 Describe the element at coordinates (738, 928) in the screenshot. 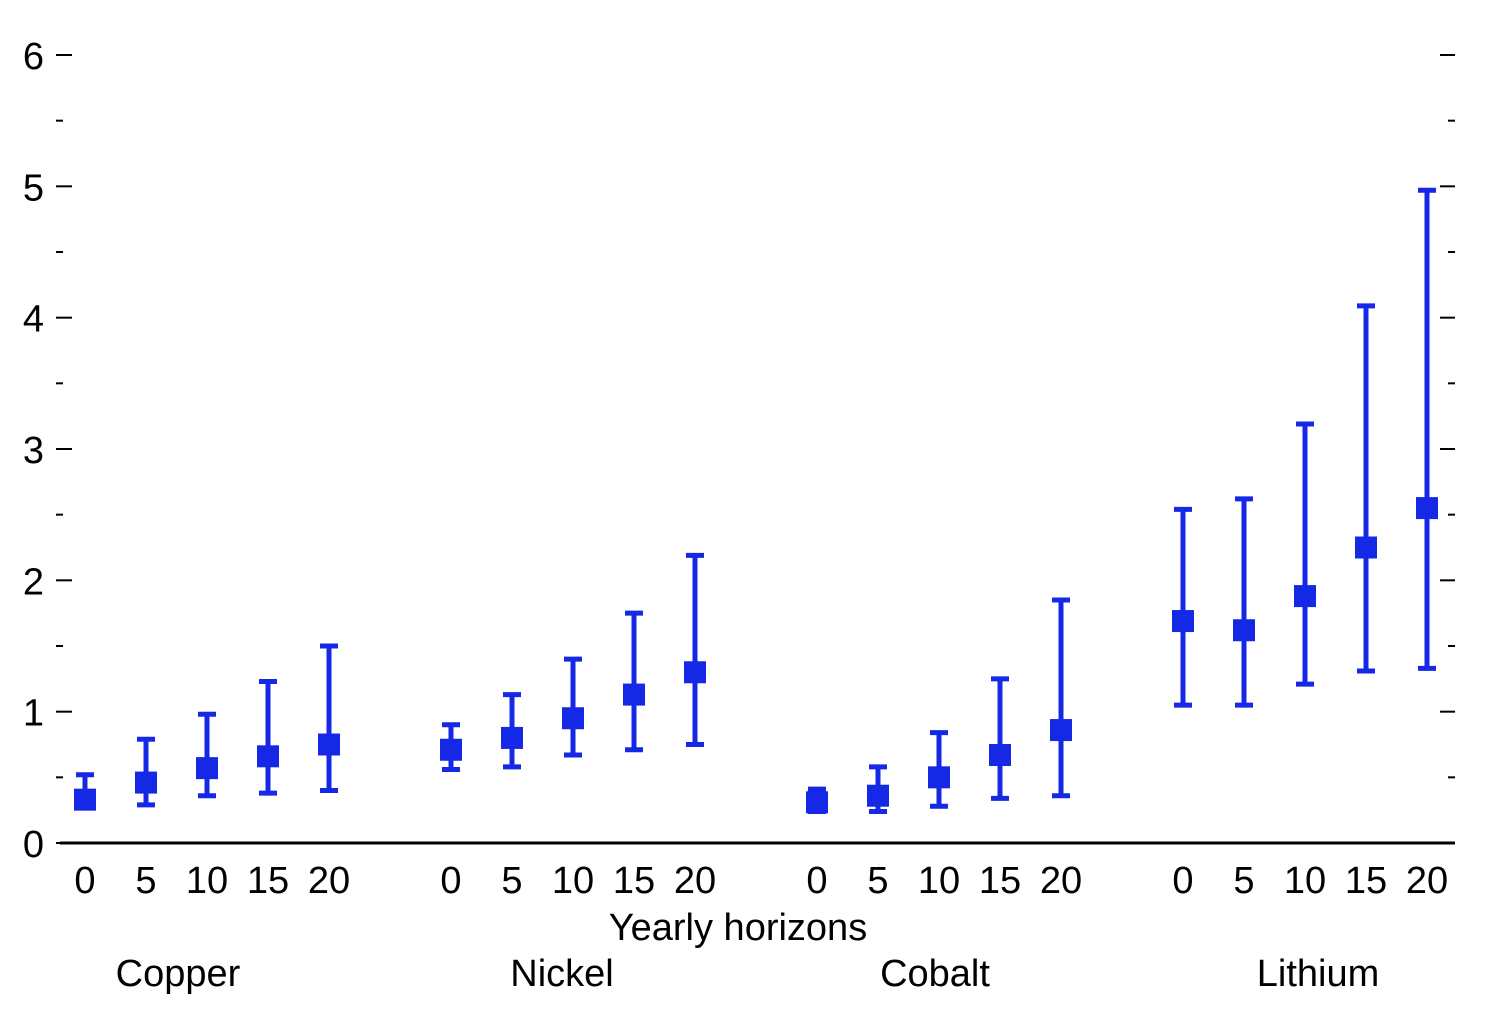

I see `x-axis-title: Yearly horizons` at that location.